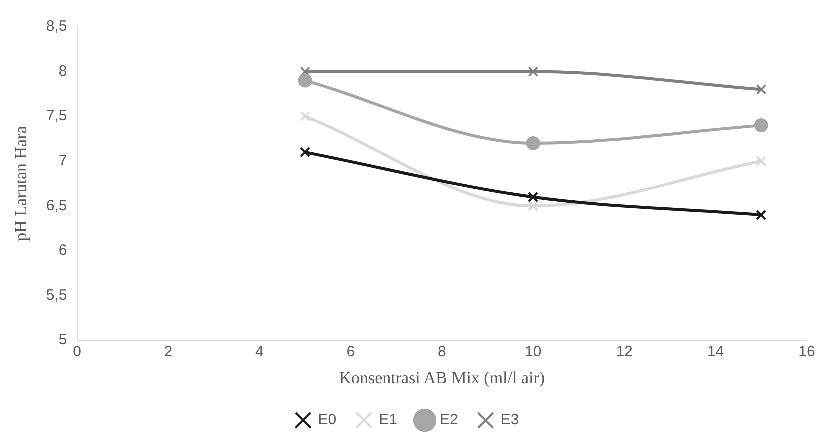  Describe the element at coordinates (63, 71) in the screenshot. I see `y-tick-label: 8` at that location.